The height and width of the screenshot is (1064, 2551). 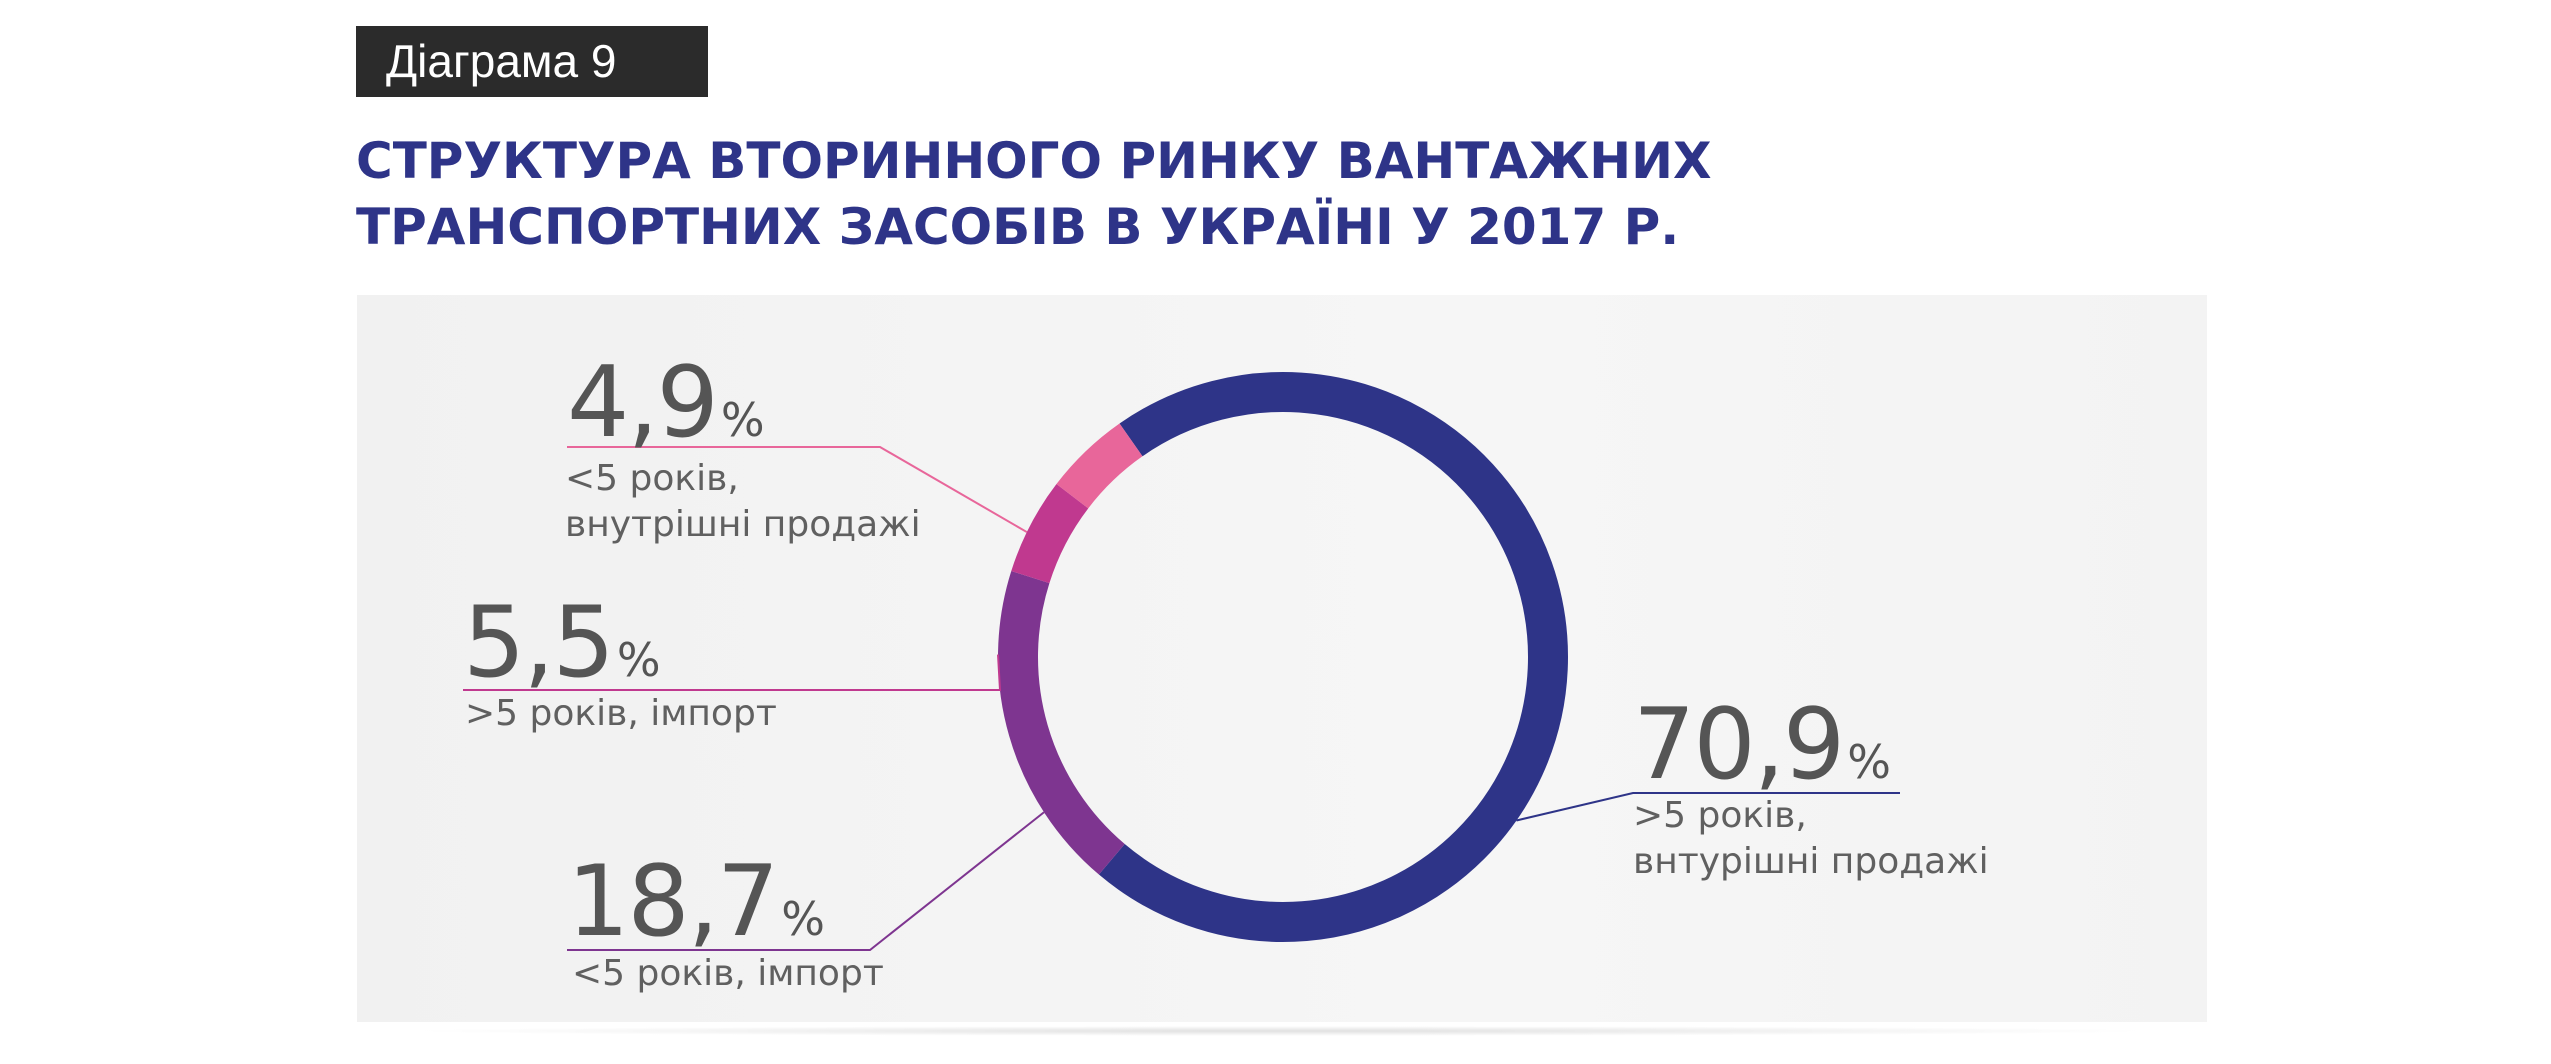 What do you see at coordinates (652, 478) in the screenshot?
I see `data-label-category: <5 років,` at bounding box center [652, 478].